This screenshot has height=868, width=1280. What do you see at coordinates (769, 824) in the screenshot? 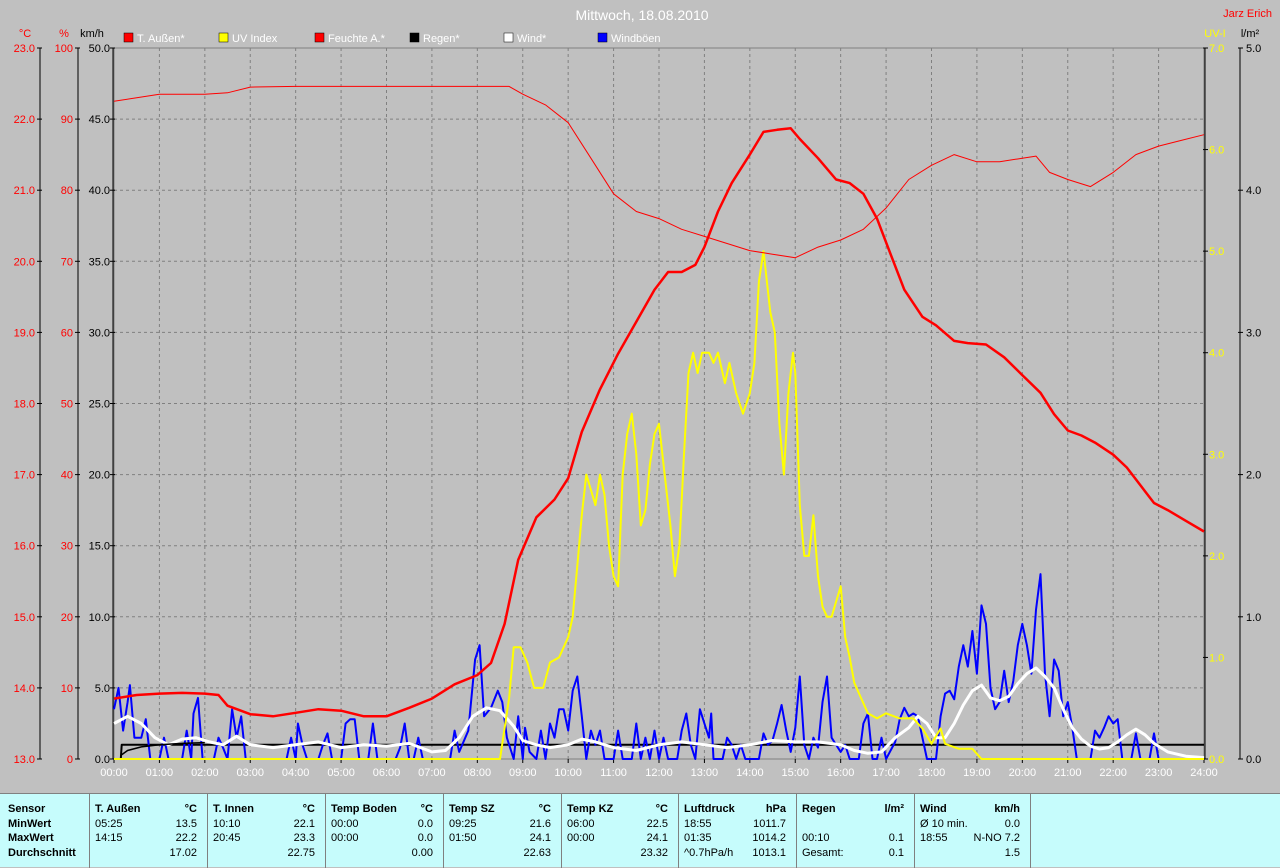
I see `stats-value: 1011.7` at bounding box center [769, 824].